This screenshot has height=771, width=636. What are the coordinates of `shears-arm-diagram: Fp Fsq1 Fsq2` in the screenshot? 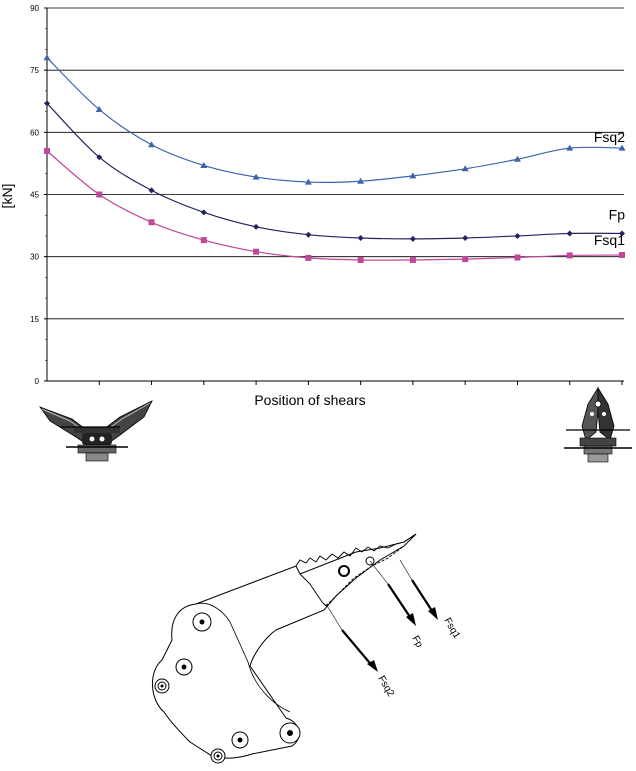 It's located at (306, 648).